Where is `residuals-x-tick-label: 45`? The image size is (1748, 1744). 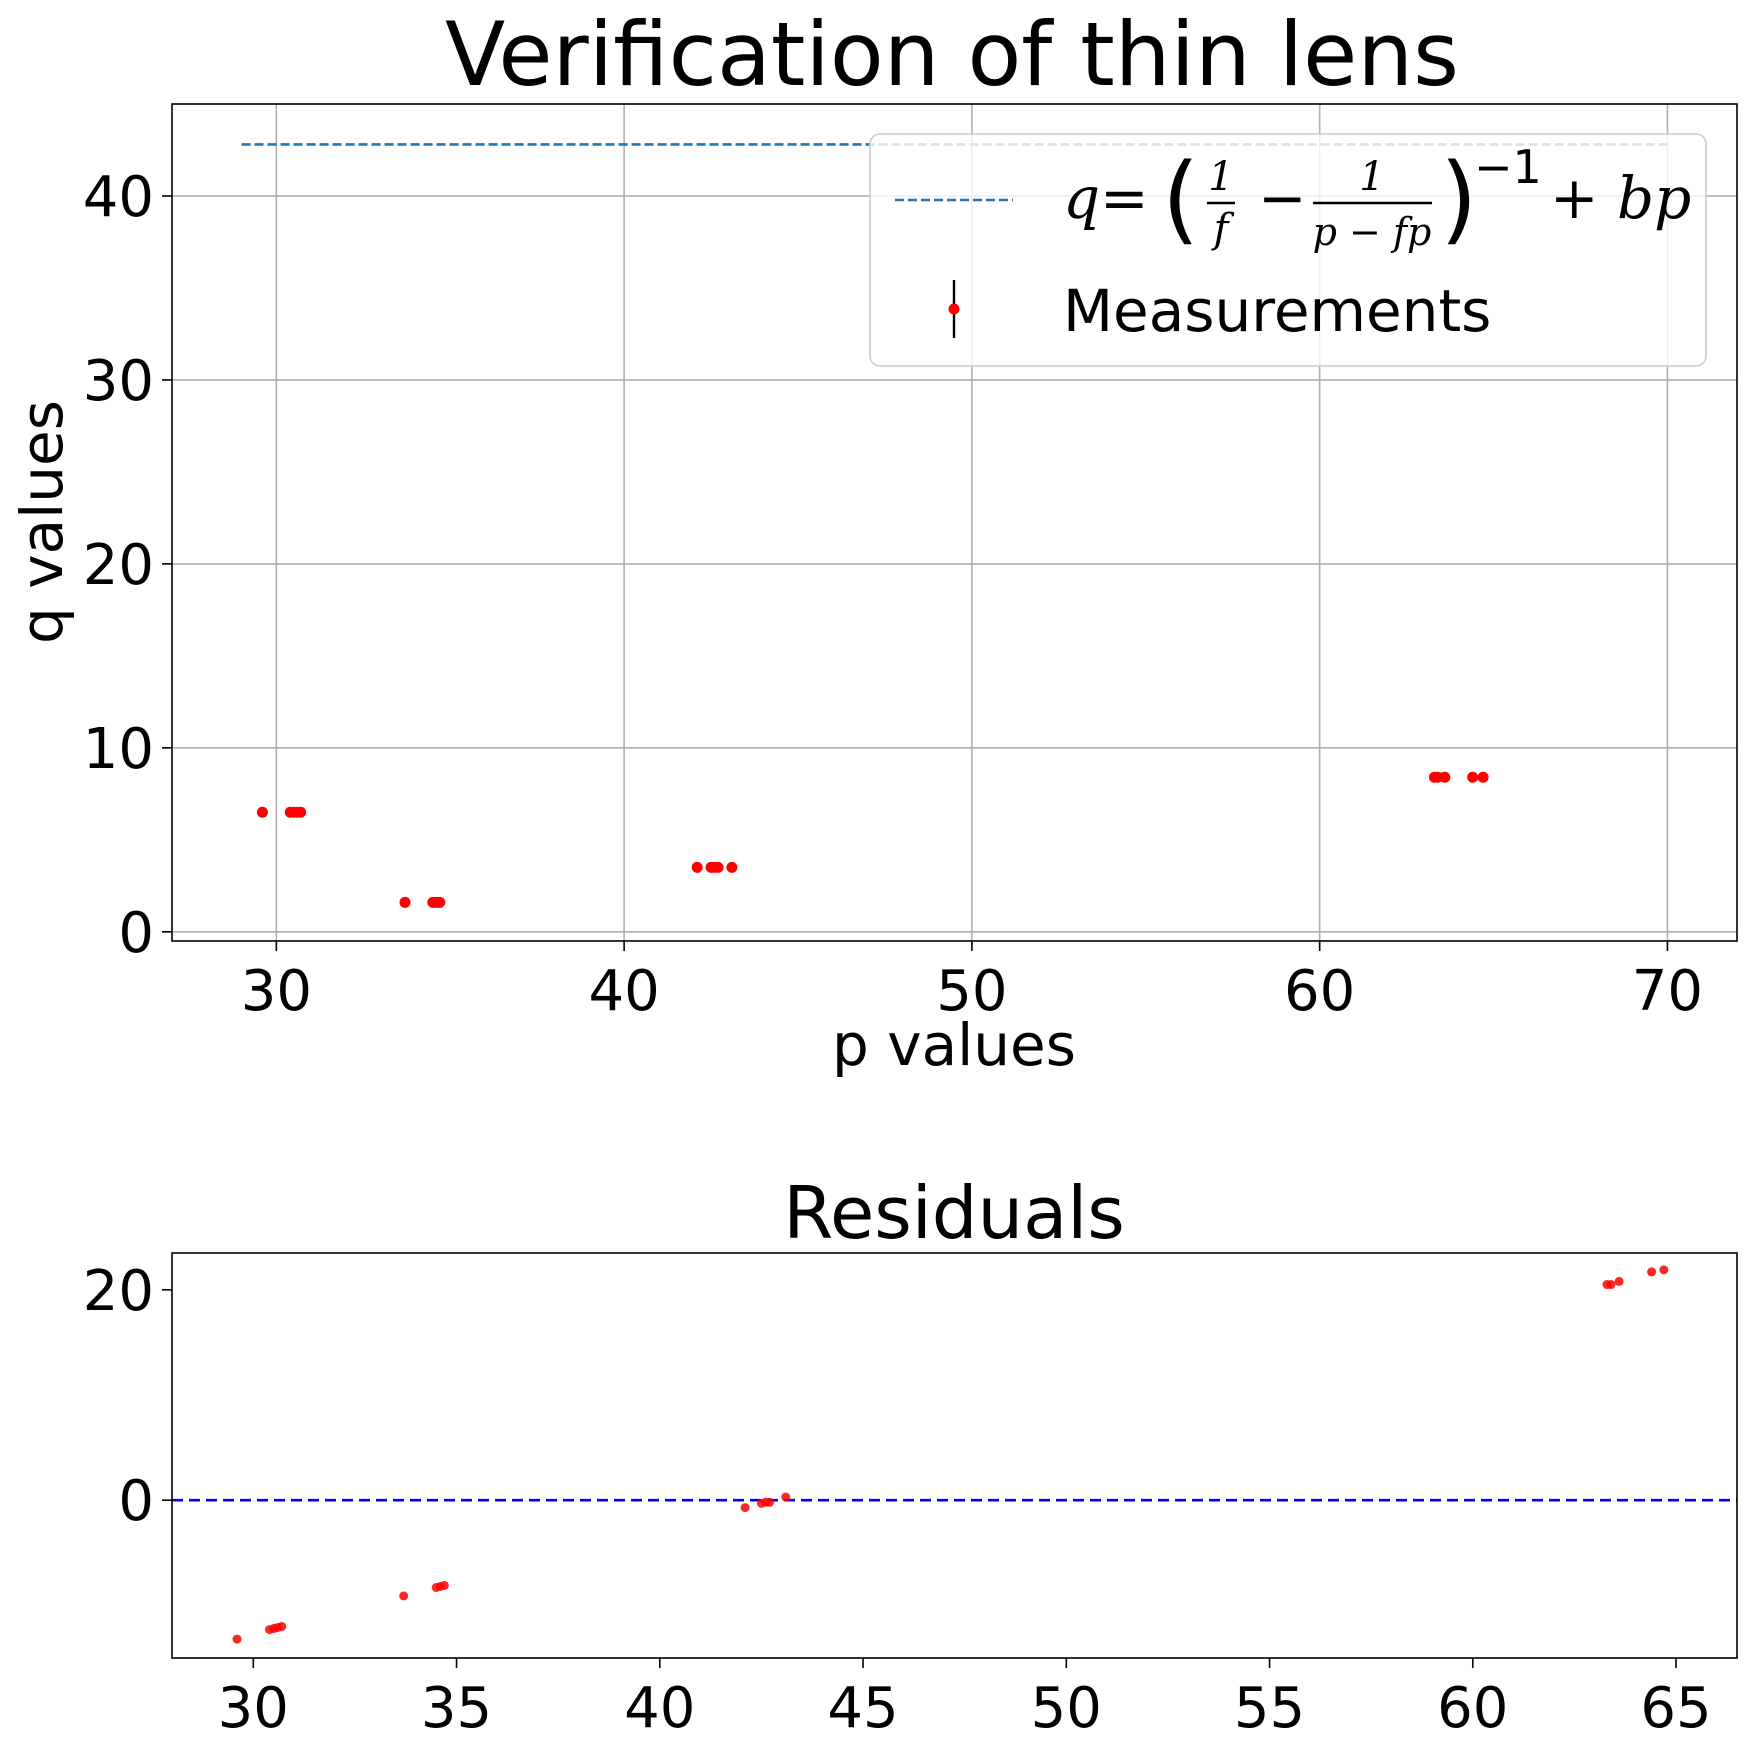
residuals-x-tick-label: 45 is located at coordinates (862, 1708).